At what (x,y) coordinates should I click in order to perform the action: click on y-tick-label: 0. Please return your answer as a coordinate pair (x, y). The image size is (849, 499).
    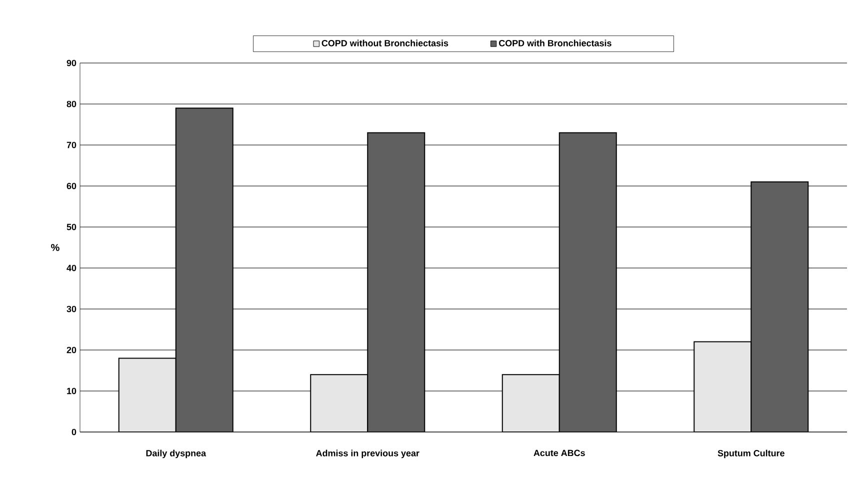
    Looking at the image, I should click on (74, 432).